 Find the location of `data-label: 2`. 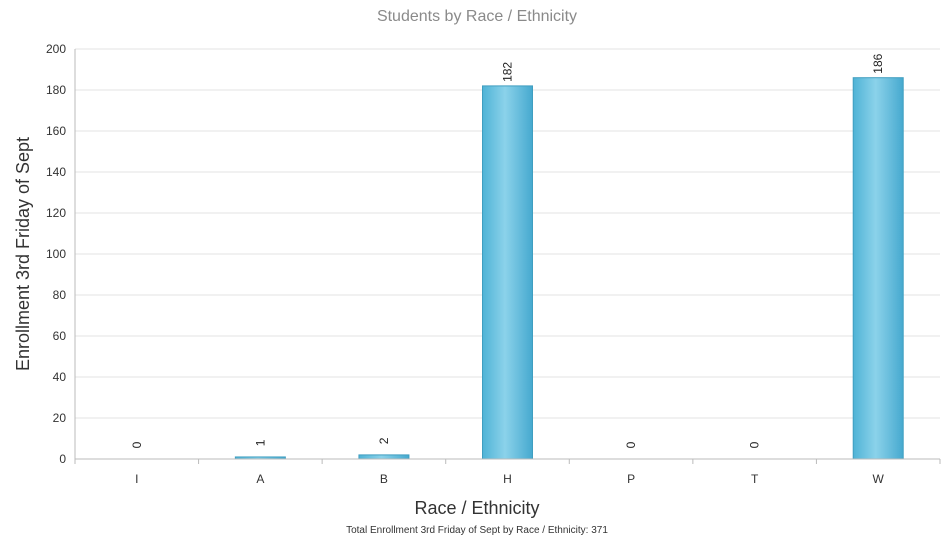

data-label: 2 is located at coordinates (384, 440).